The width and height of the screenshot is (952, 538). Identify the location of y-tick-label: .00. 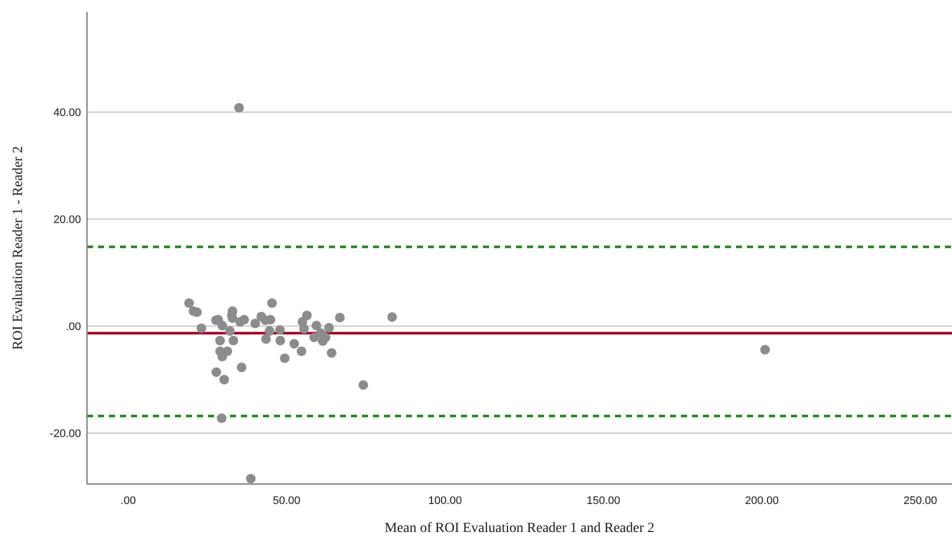
(73, 326).